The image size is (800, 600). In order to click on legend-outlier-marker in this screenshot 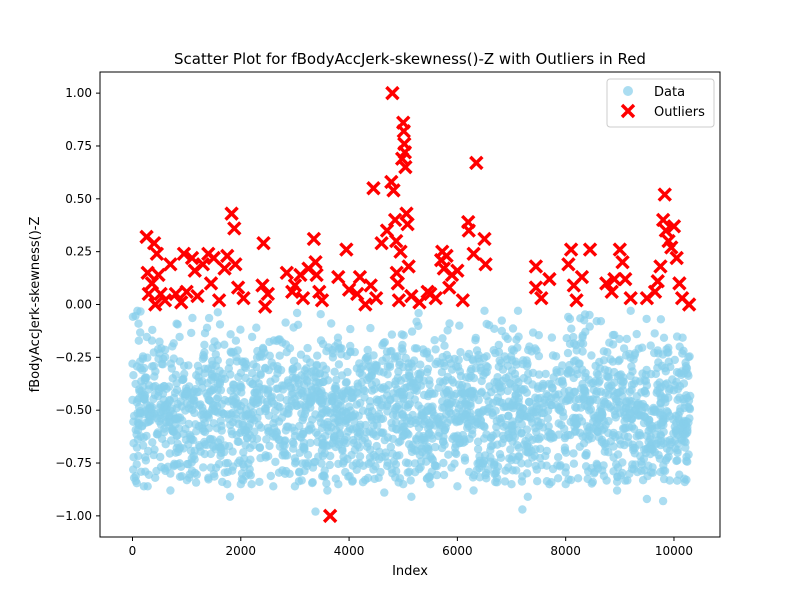, I will do `click(628, 111)`.